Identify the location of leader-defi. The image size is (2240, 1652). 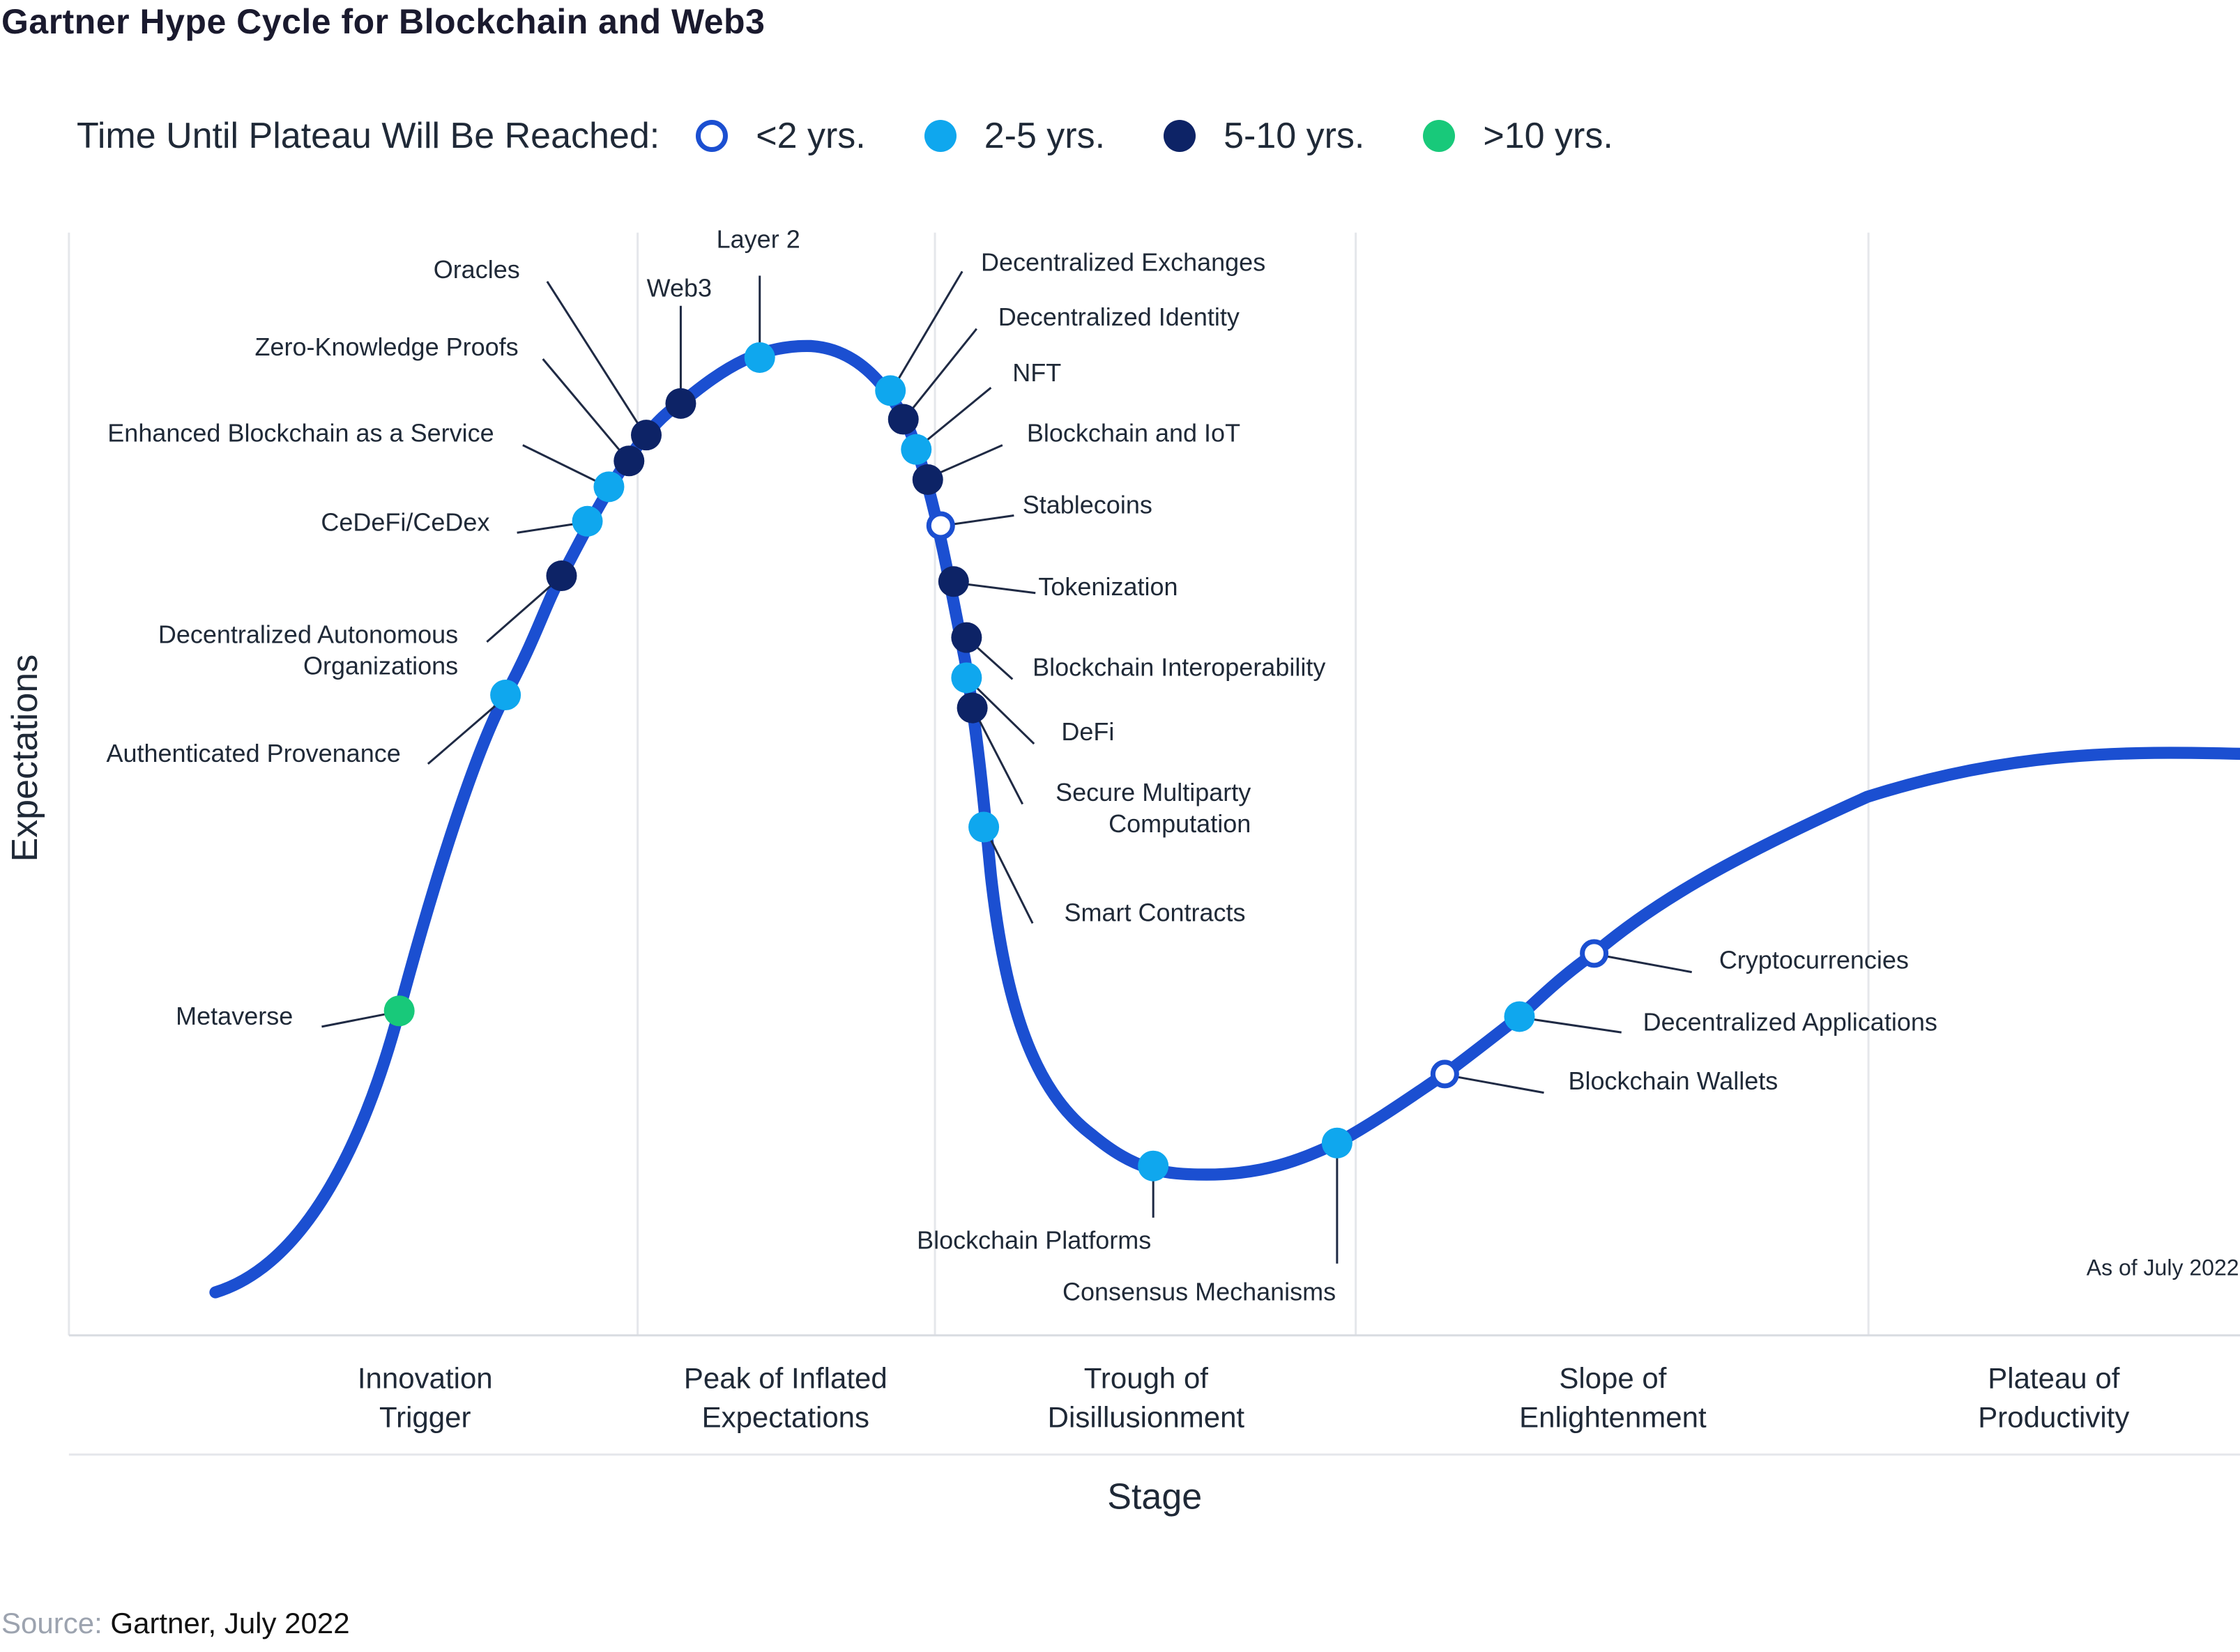
(1001, 712).